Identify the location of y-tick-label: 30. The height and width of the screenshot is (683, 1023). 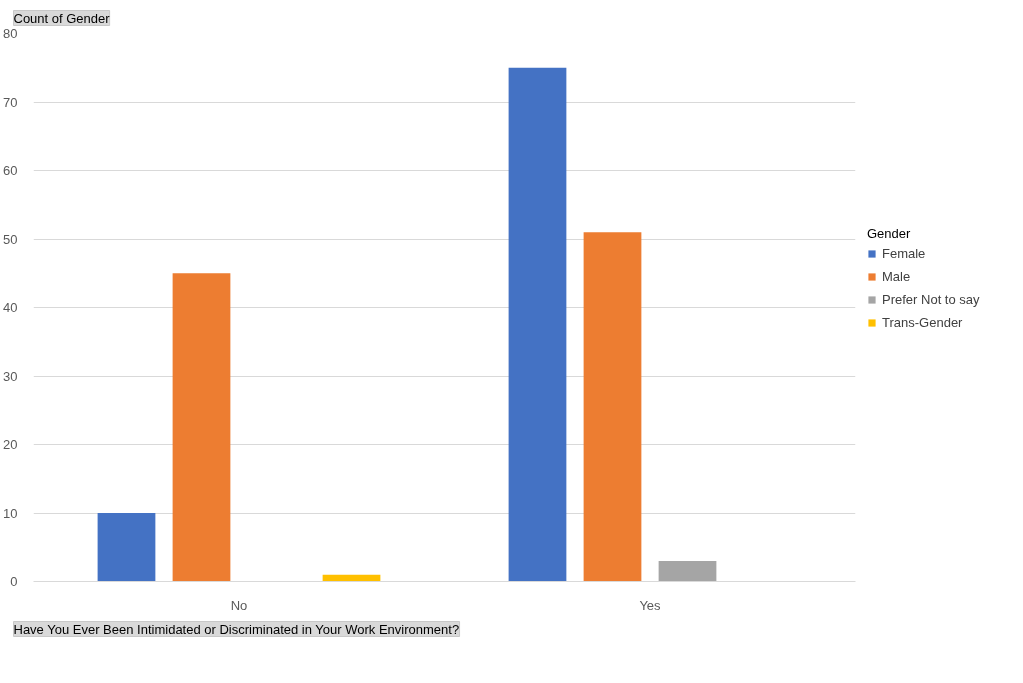
(10, 376).